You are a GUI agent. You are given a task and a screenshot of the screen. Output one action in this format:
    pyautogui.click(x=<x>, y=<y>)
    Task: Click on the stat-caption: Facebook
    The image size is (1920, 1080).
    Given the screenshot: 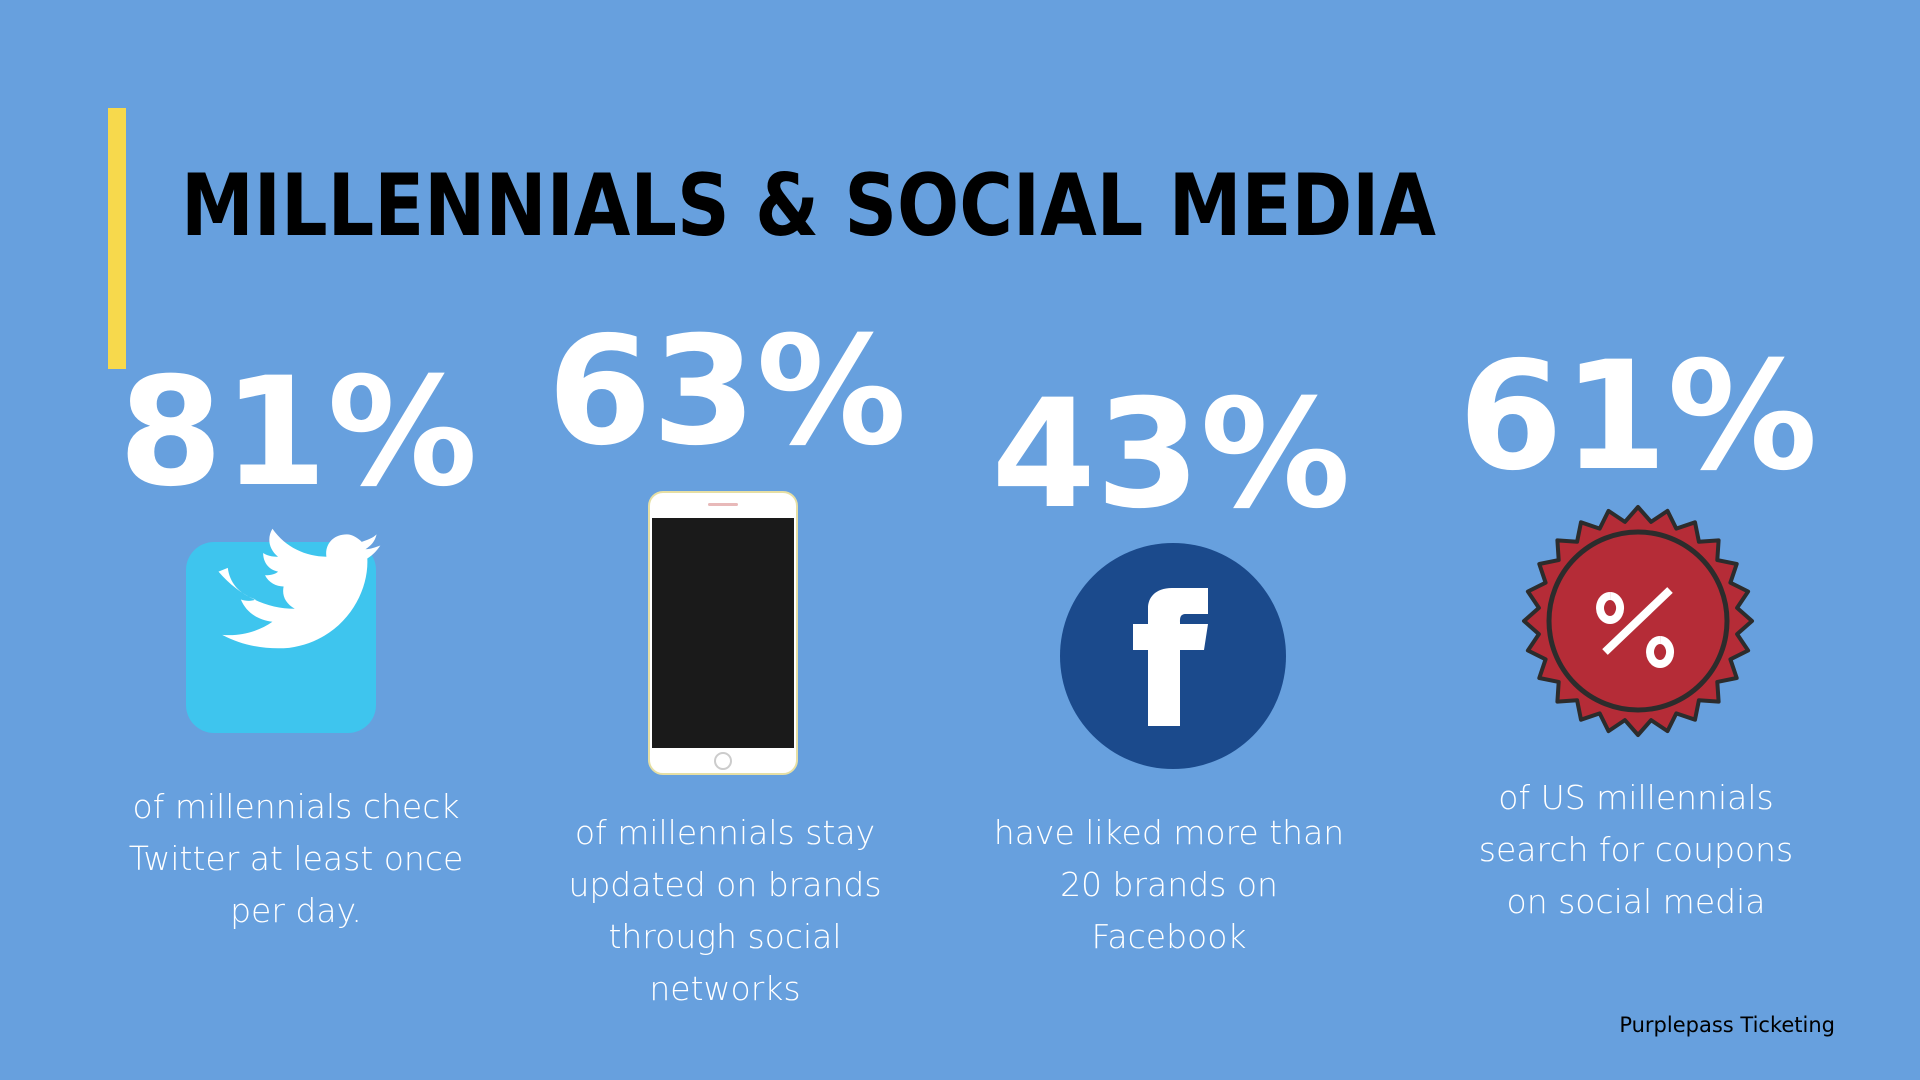 What is the action you would take?
    pyautogui.click(x=1168, y=936)
    